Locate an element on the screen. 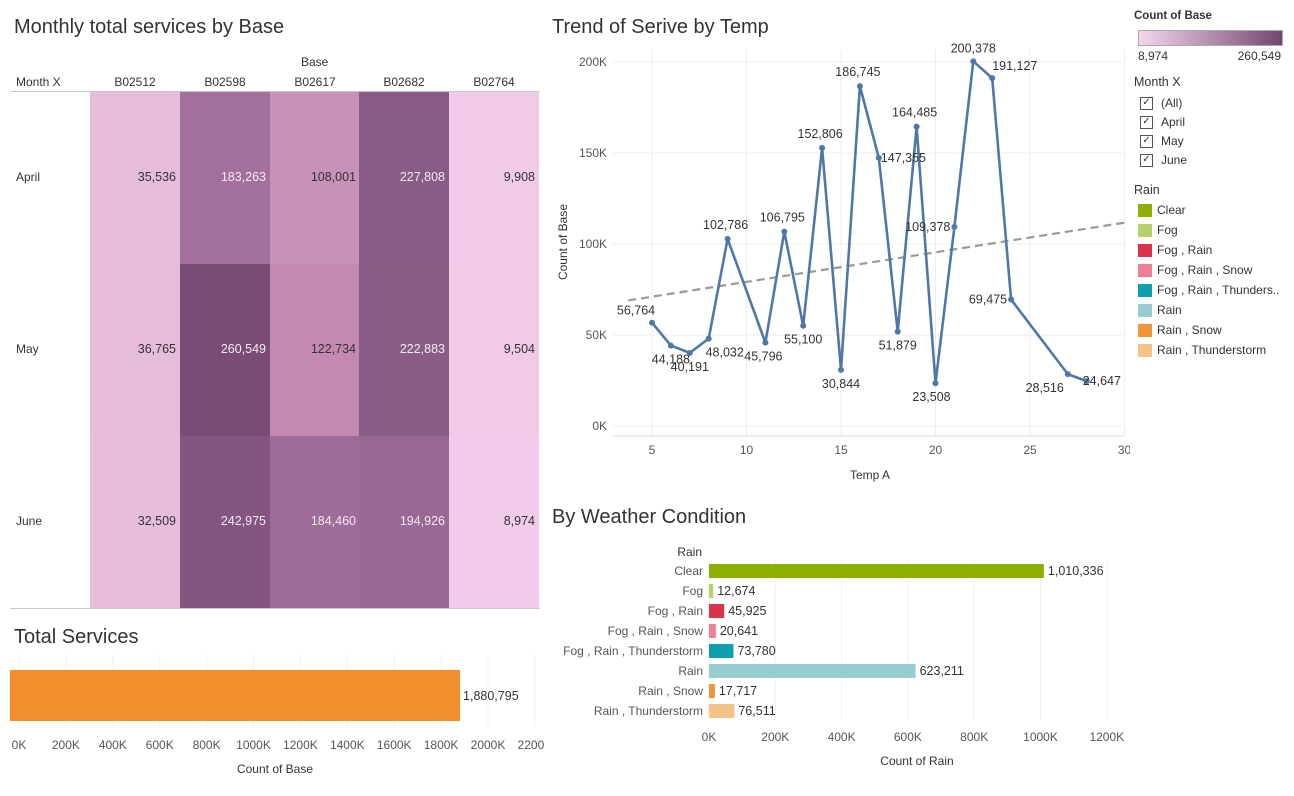 The width and height of the screenshot is (1294, 796). rain-legend-label: Rain , Snow is located at coordinates (1189, 330).